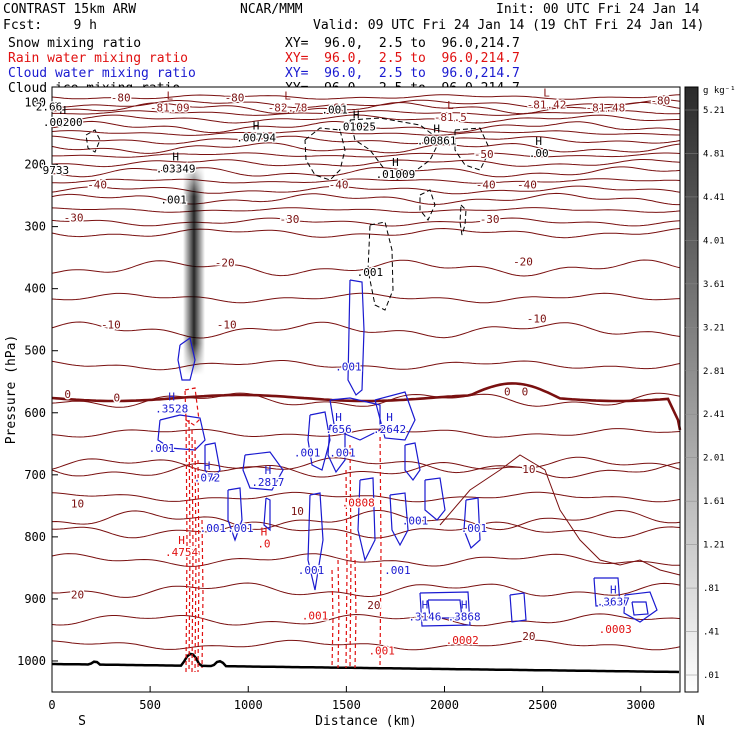  What do you see at coordinates (606, 108) in the screenshot?
I see `extremum-value: -81.48` at bounding box center [606, 108].